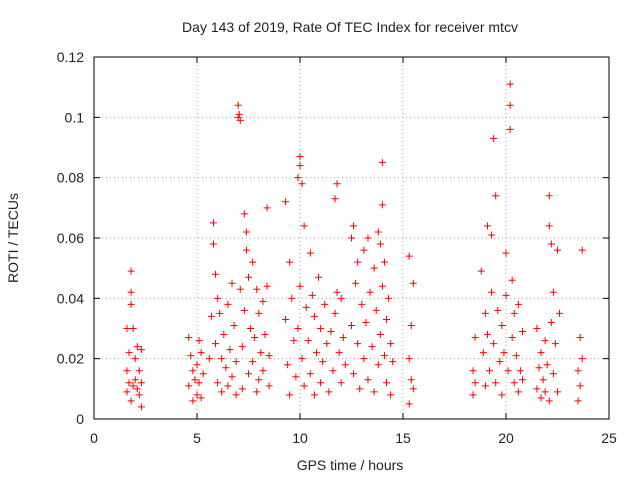  I want to click on x-axis-label: GPS time / hours, so click(350, 465).